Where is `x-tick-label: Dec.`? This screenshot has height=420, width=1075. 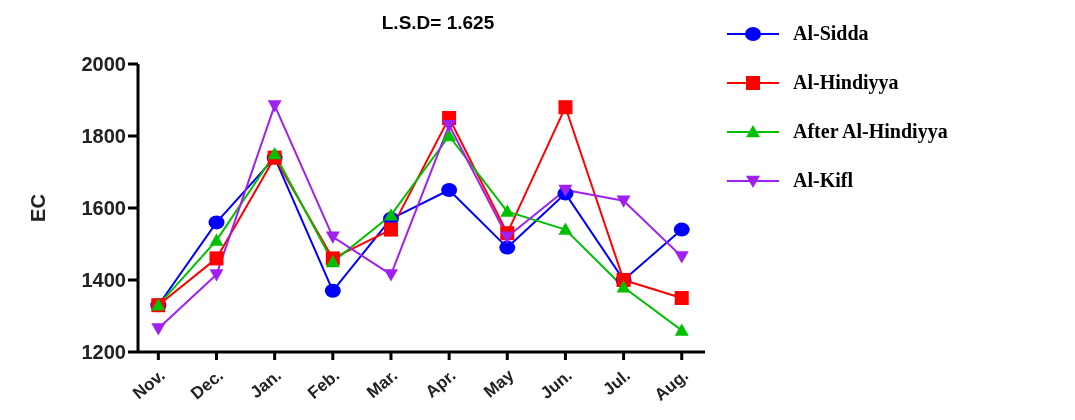 x-tick-label: Dec. is located at coordinates (207, 384).